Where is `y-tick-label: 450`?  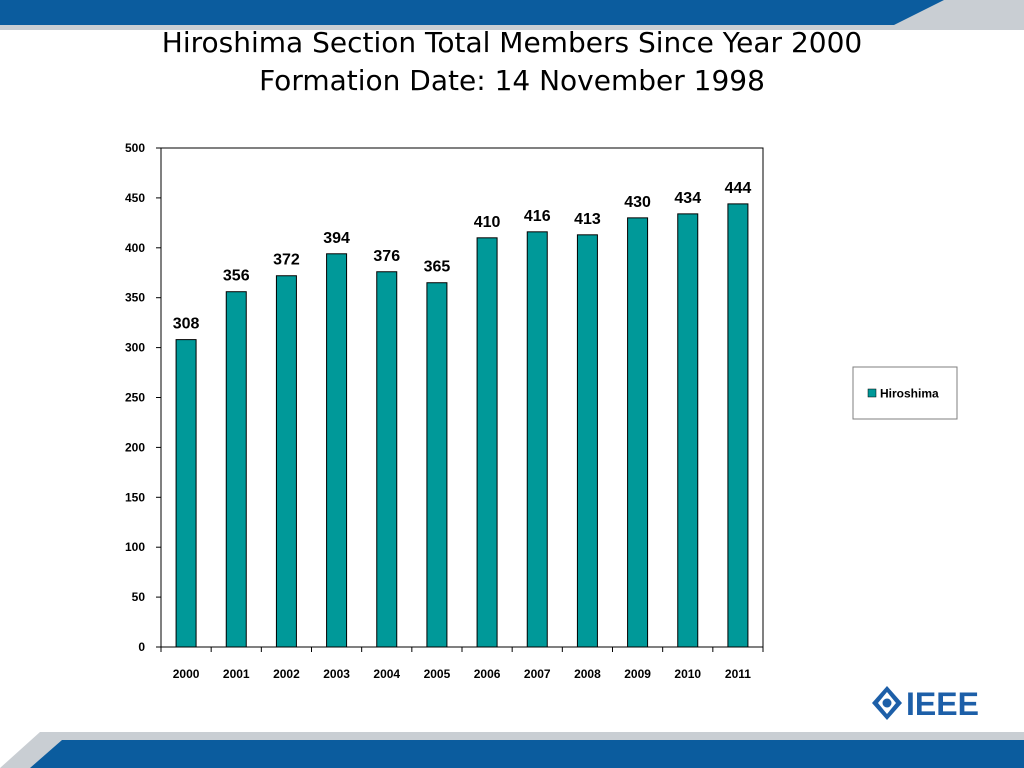
y-tick-label: 450 is located at coordinates (135, 198).